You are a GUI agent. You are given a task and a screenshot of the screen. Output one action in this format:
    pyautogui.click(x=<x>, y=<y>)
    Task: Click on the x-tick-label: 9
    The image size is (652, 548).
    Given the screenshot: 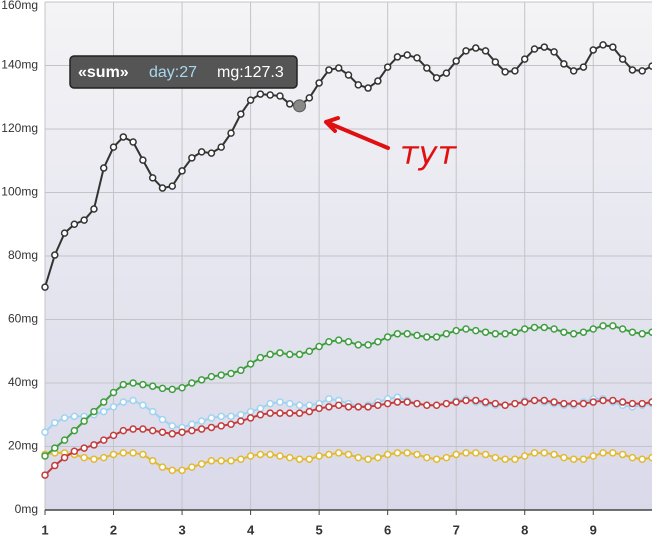 What is the action you would take?
    pyautogui.click(x=593, y=529)
    